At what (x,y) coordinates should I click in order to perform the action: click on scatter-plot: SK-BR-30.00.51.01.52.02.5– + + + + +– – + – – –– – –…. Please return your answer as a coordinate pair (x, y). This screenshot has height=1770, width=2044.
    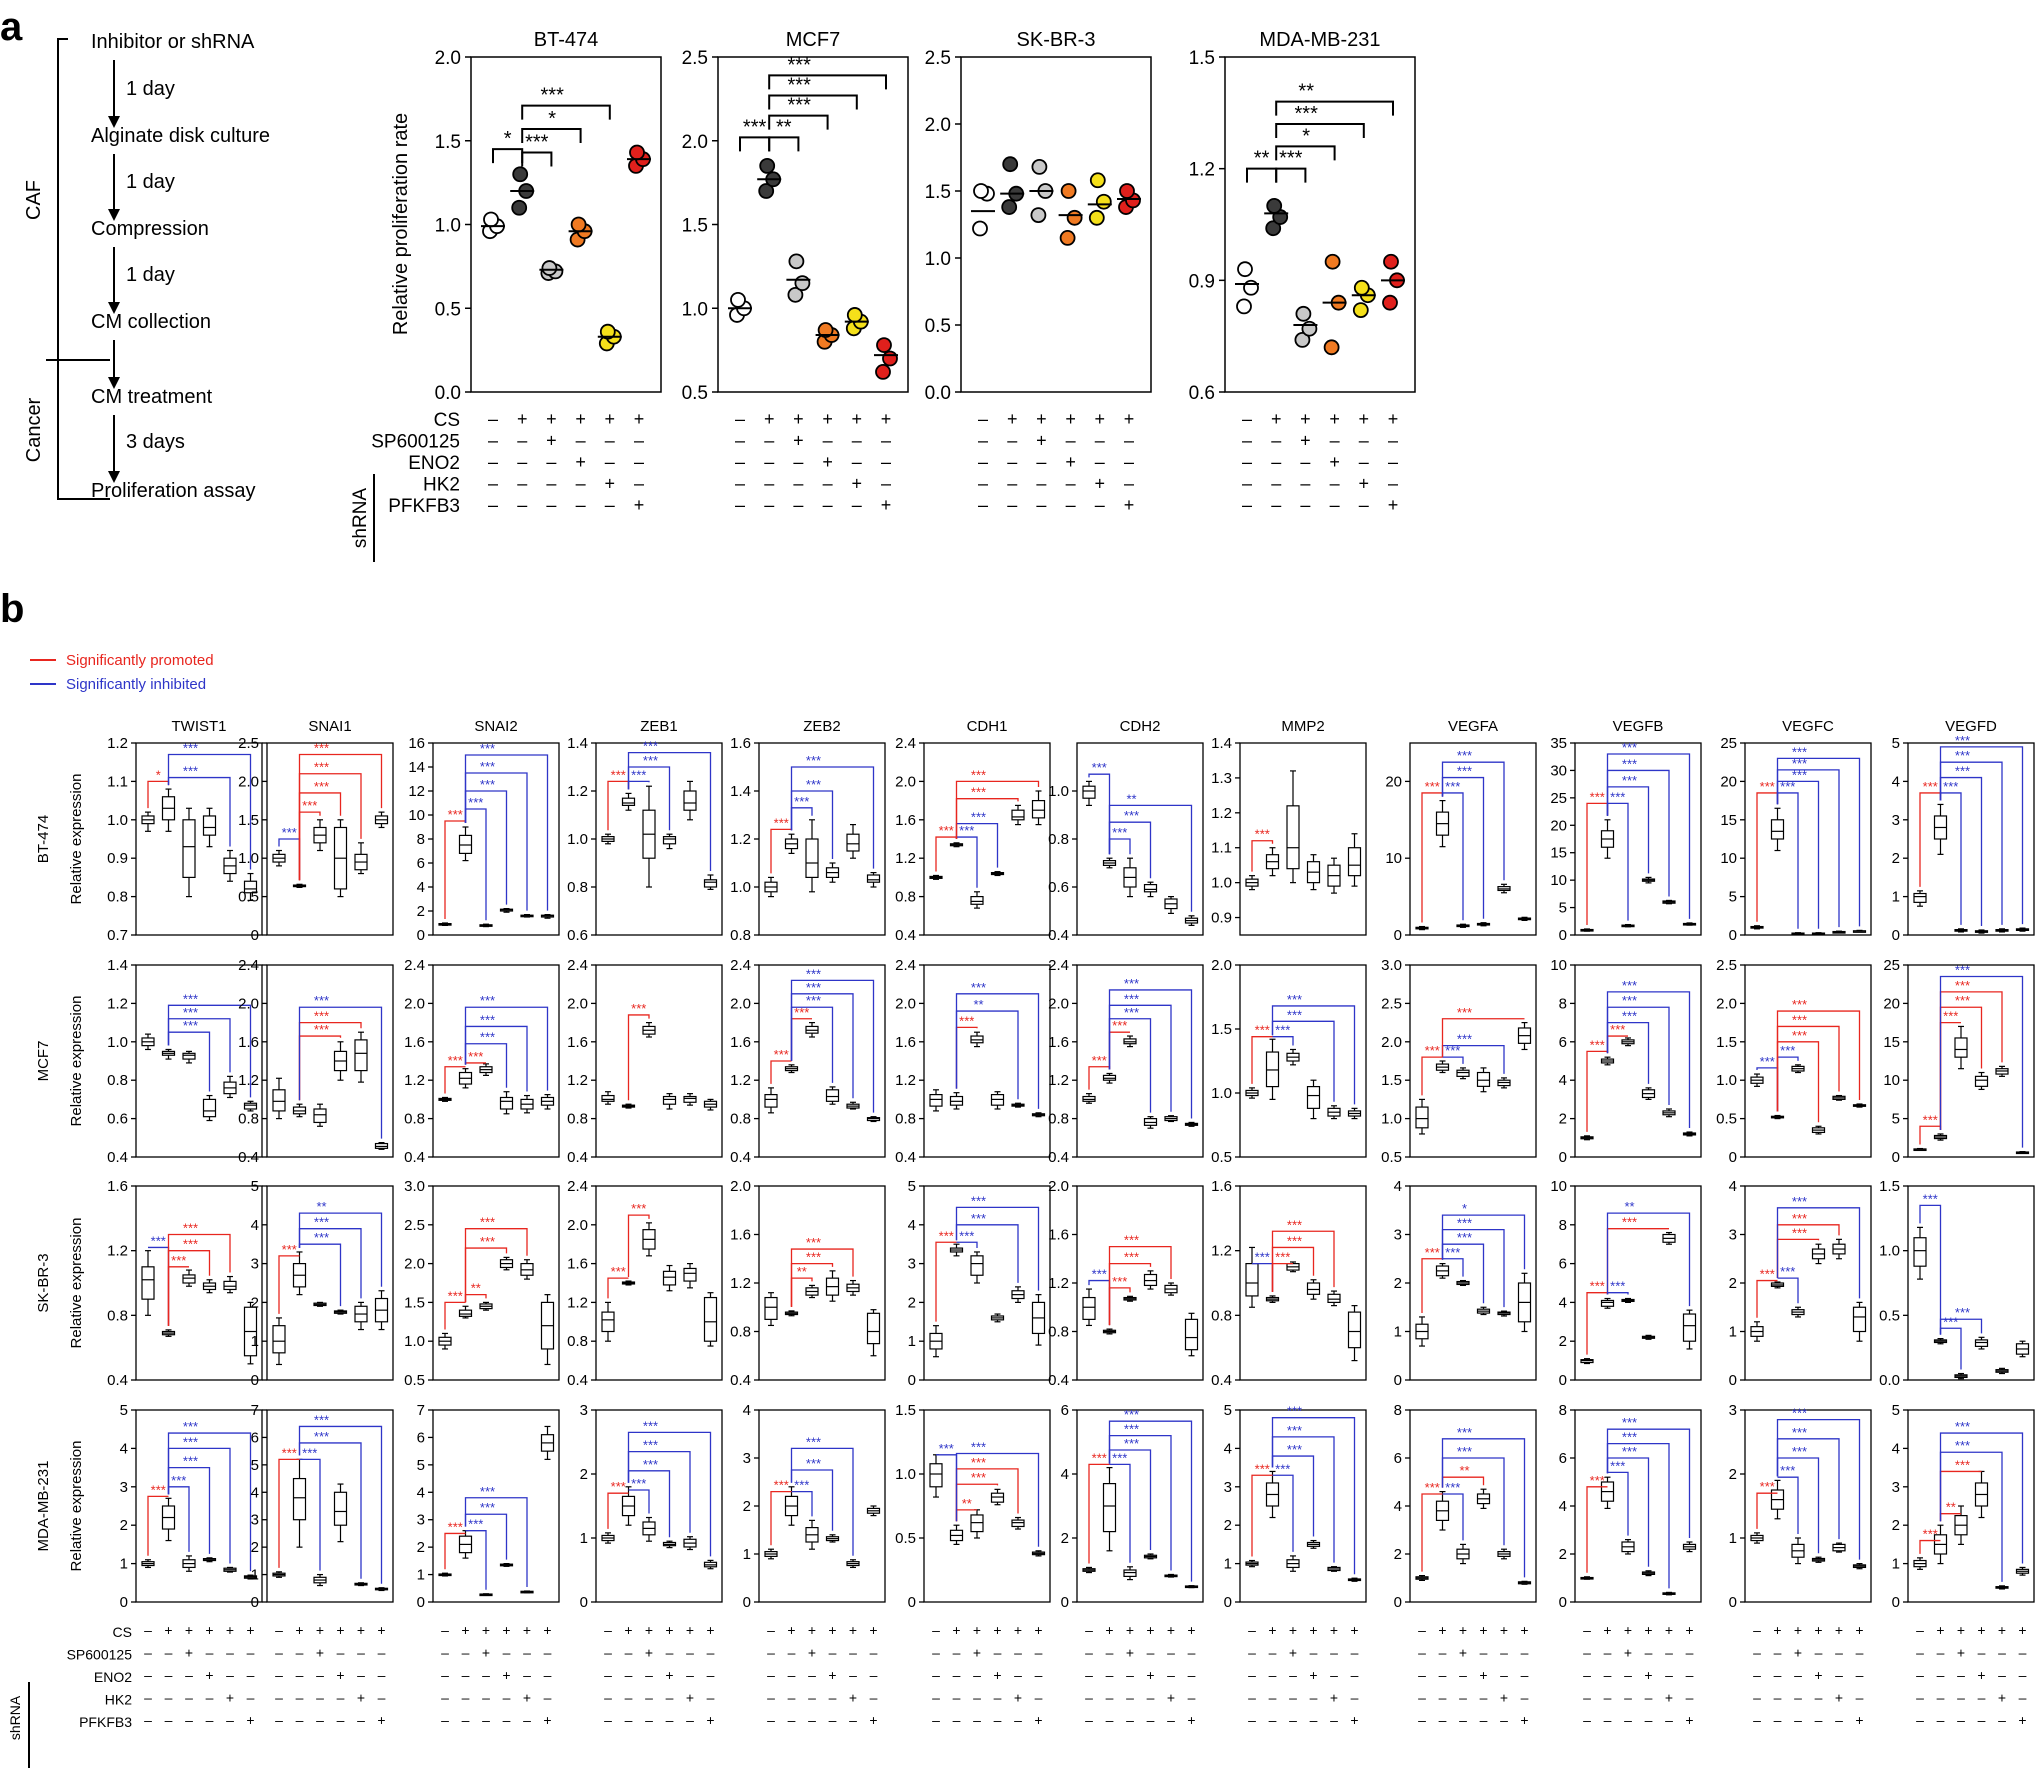
    Looking at the image, I should click on (1038, 272).